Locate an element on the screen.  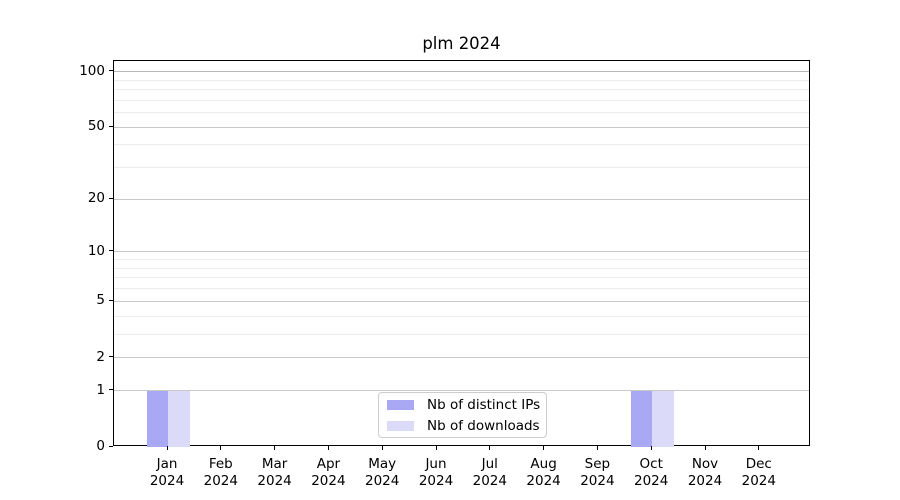
x-tick-label: May 2024 is located at coordinates (382, 472).